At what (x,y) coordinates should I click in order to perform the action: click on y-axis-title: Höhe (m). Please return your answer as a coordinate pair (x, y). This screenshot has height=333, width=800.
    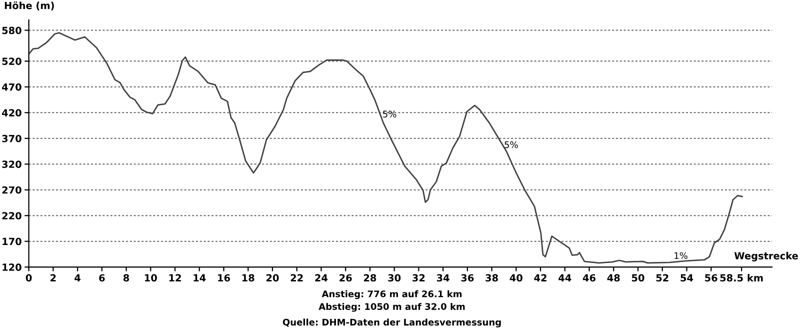
    Looking at the image, I should click on (29, 6).